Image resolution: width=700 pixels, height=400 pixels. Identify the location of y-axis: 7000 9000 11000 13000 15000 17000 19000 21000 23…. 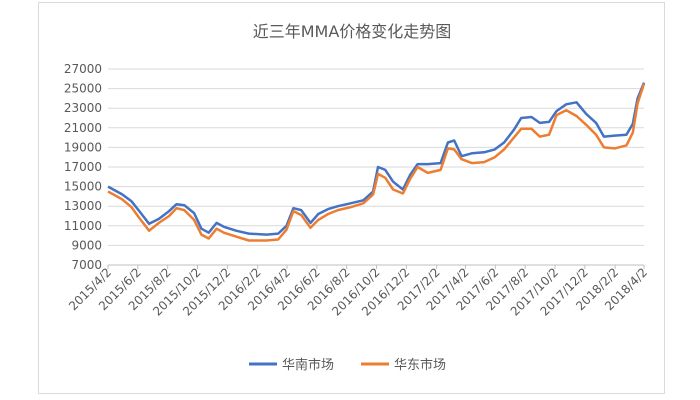
(83, 167).